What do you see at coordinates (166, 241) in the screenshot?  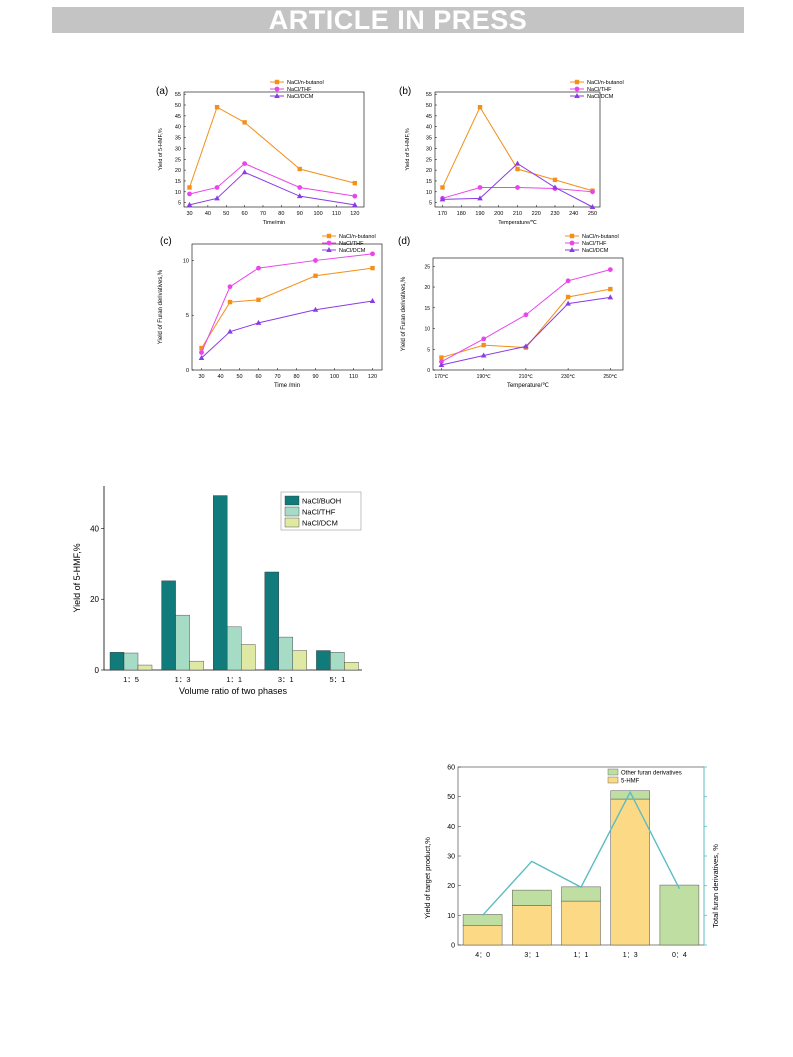 I see `panel-label: (c)` at bounding box center [166, 241].